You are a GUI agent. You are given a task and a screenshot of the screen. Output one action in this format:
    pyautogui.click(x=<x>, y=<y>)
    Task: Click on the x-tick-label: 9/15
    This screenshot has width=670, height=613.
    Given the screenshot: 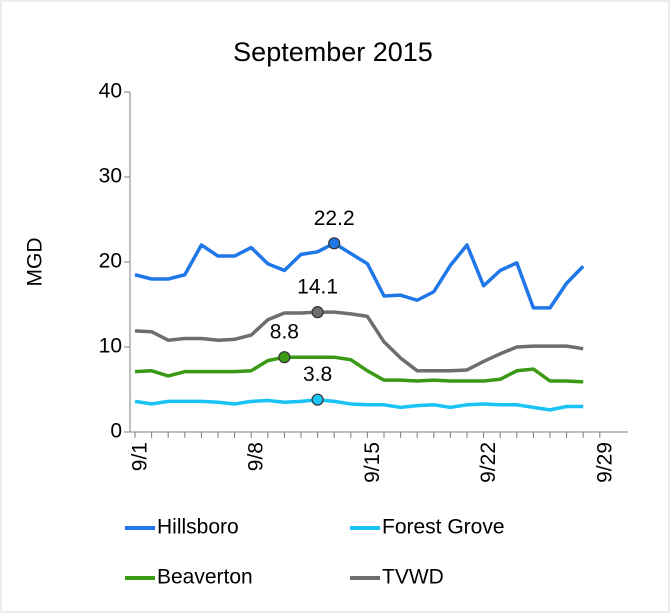 What is the action you would take?
    pyautogui.click(x=372, y=462)
    